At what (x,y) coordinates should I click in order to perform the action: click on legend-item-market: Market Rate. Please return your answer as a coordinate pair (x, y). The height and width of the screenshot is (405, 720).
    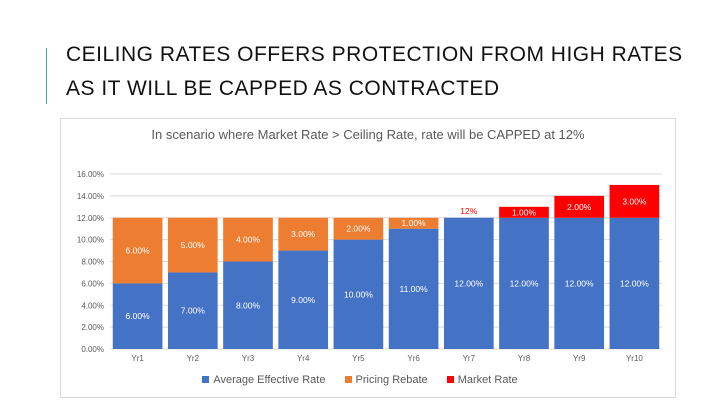
    Looking at the image, I should click on (482, 380).